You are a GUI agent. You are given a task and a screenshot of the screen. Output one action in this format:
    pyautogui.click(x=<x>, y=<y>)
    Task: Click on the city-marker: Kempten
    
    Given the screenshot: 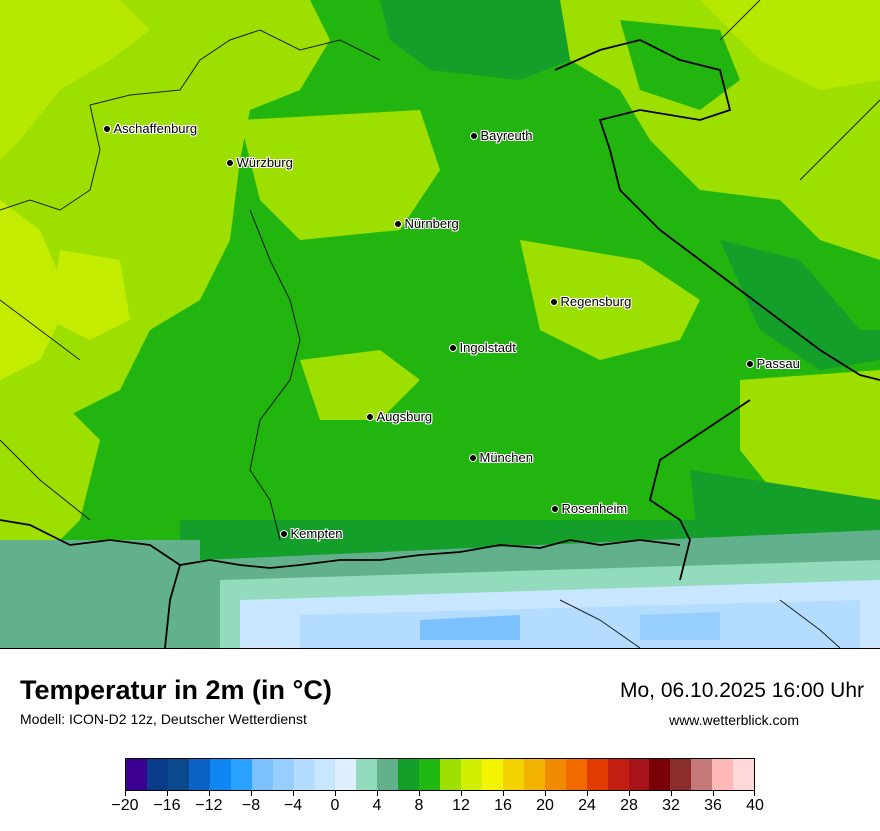 What is the action you would take?
    pyautogui.click(x=311, y=533)
    